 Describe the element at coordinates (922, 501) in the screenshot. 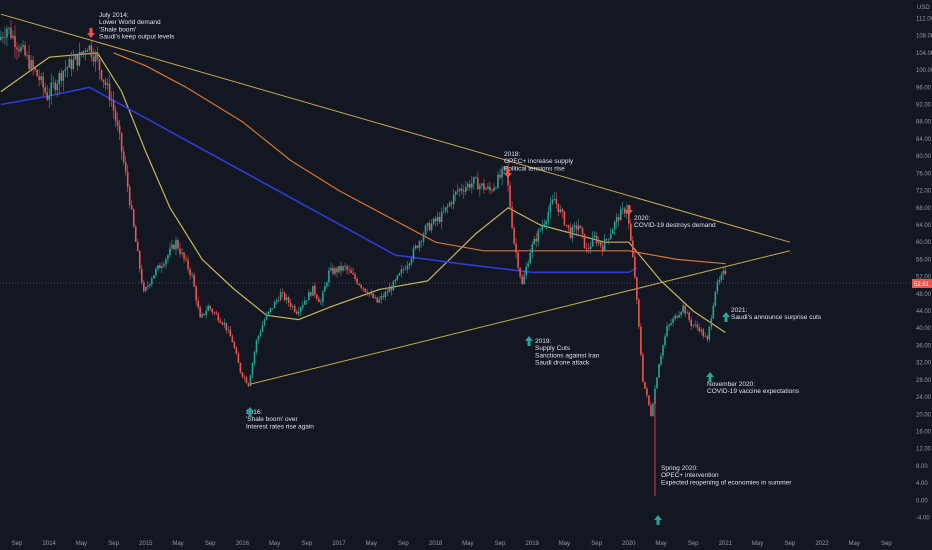

I see `y-tick-label: 0.00` at that location.